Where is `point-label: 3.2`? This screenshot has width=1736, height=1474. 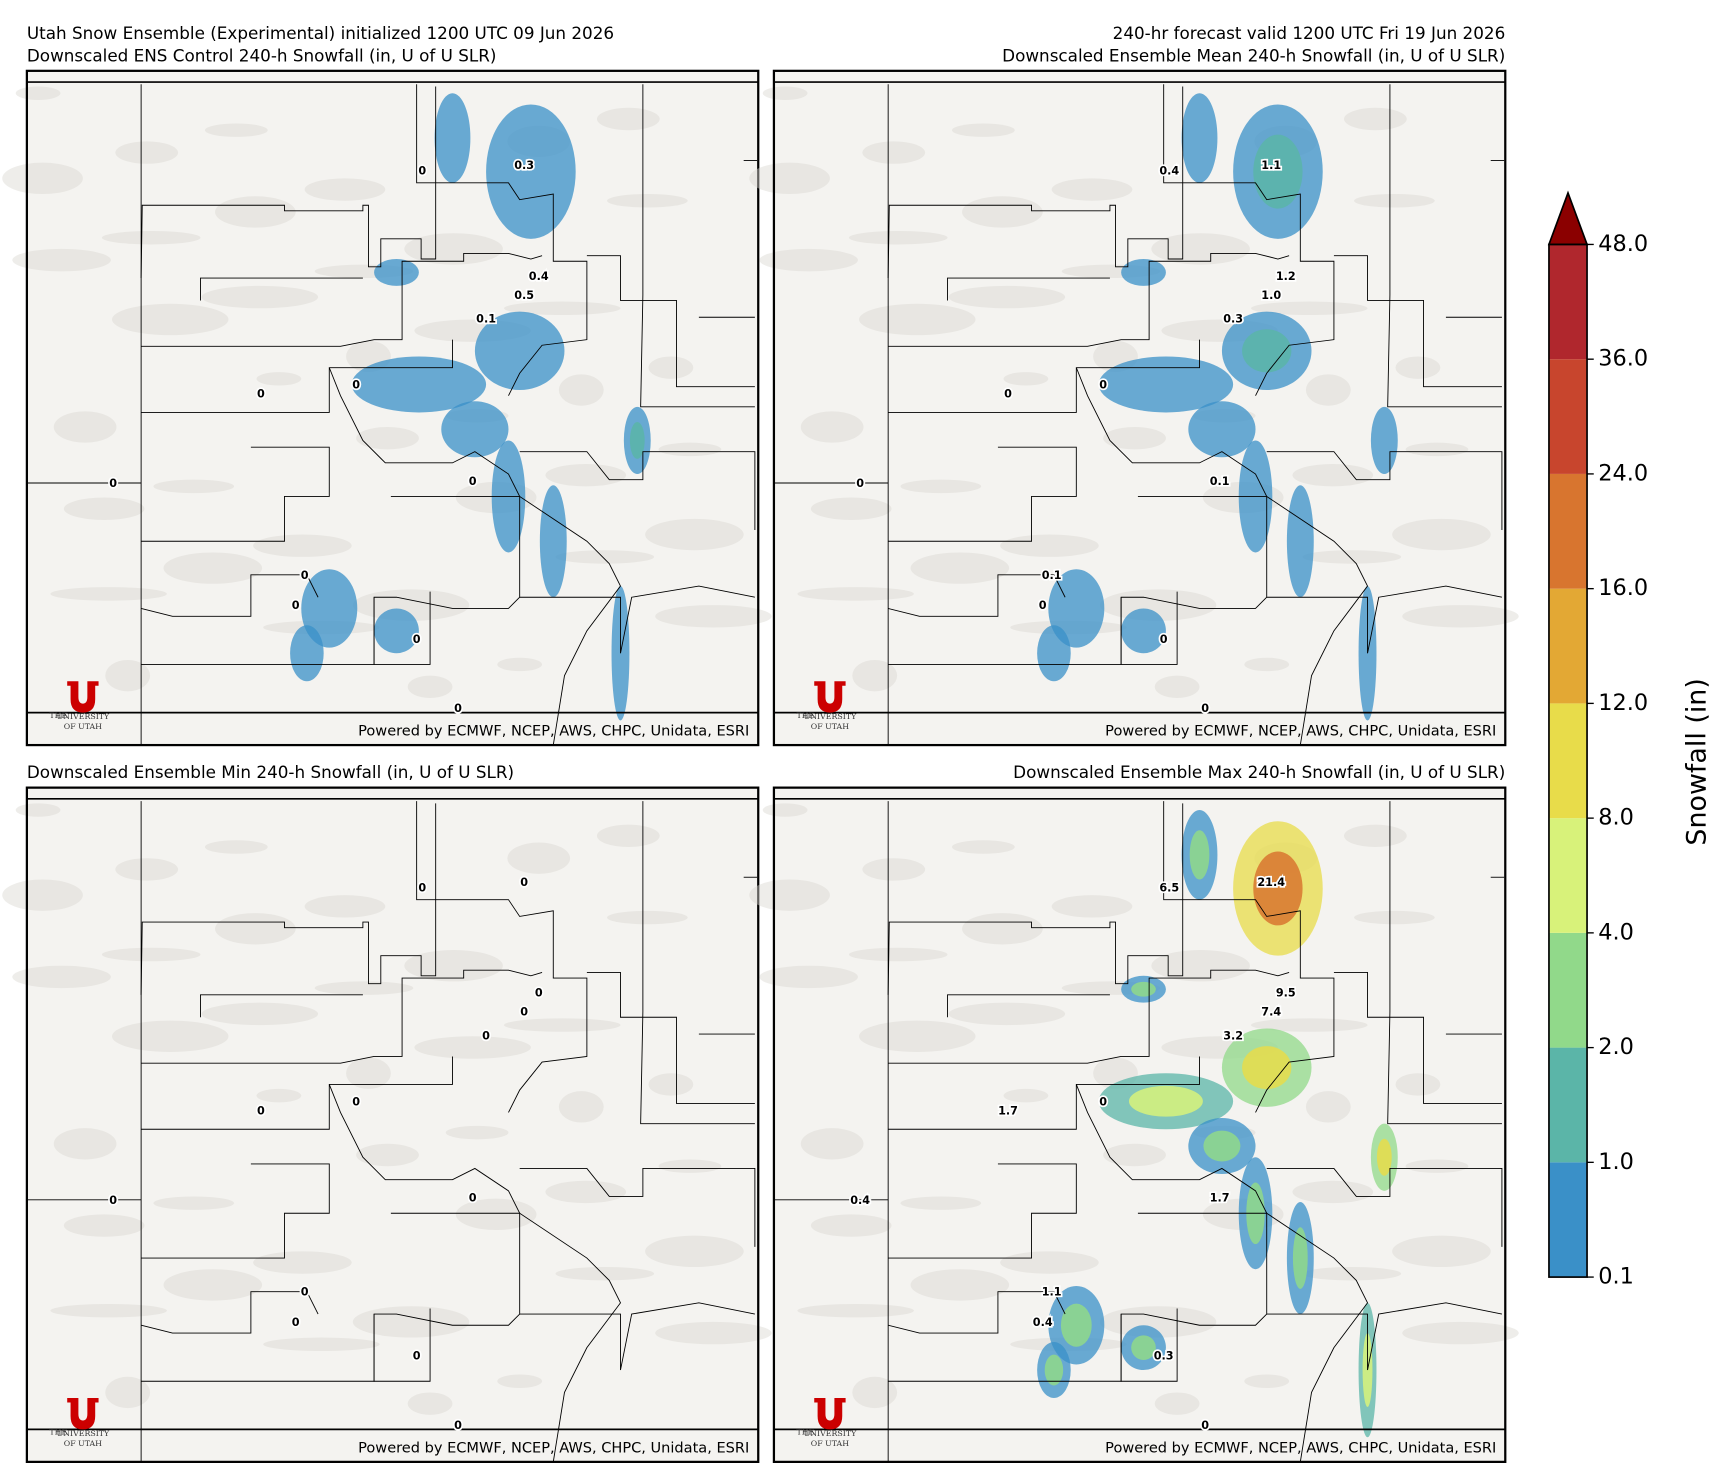 point-label: 3.2 is located at coordinates (1233, 1035).